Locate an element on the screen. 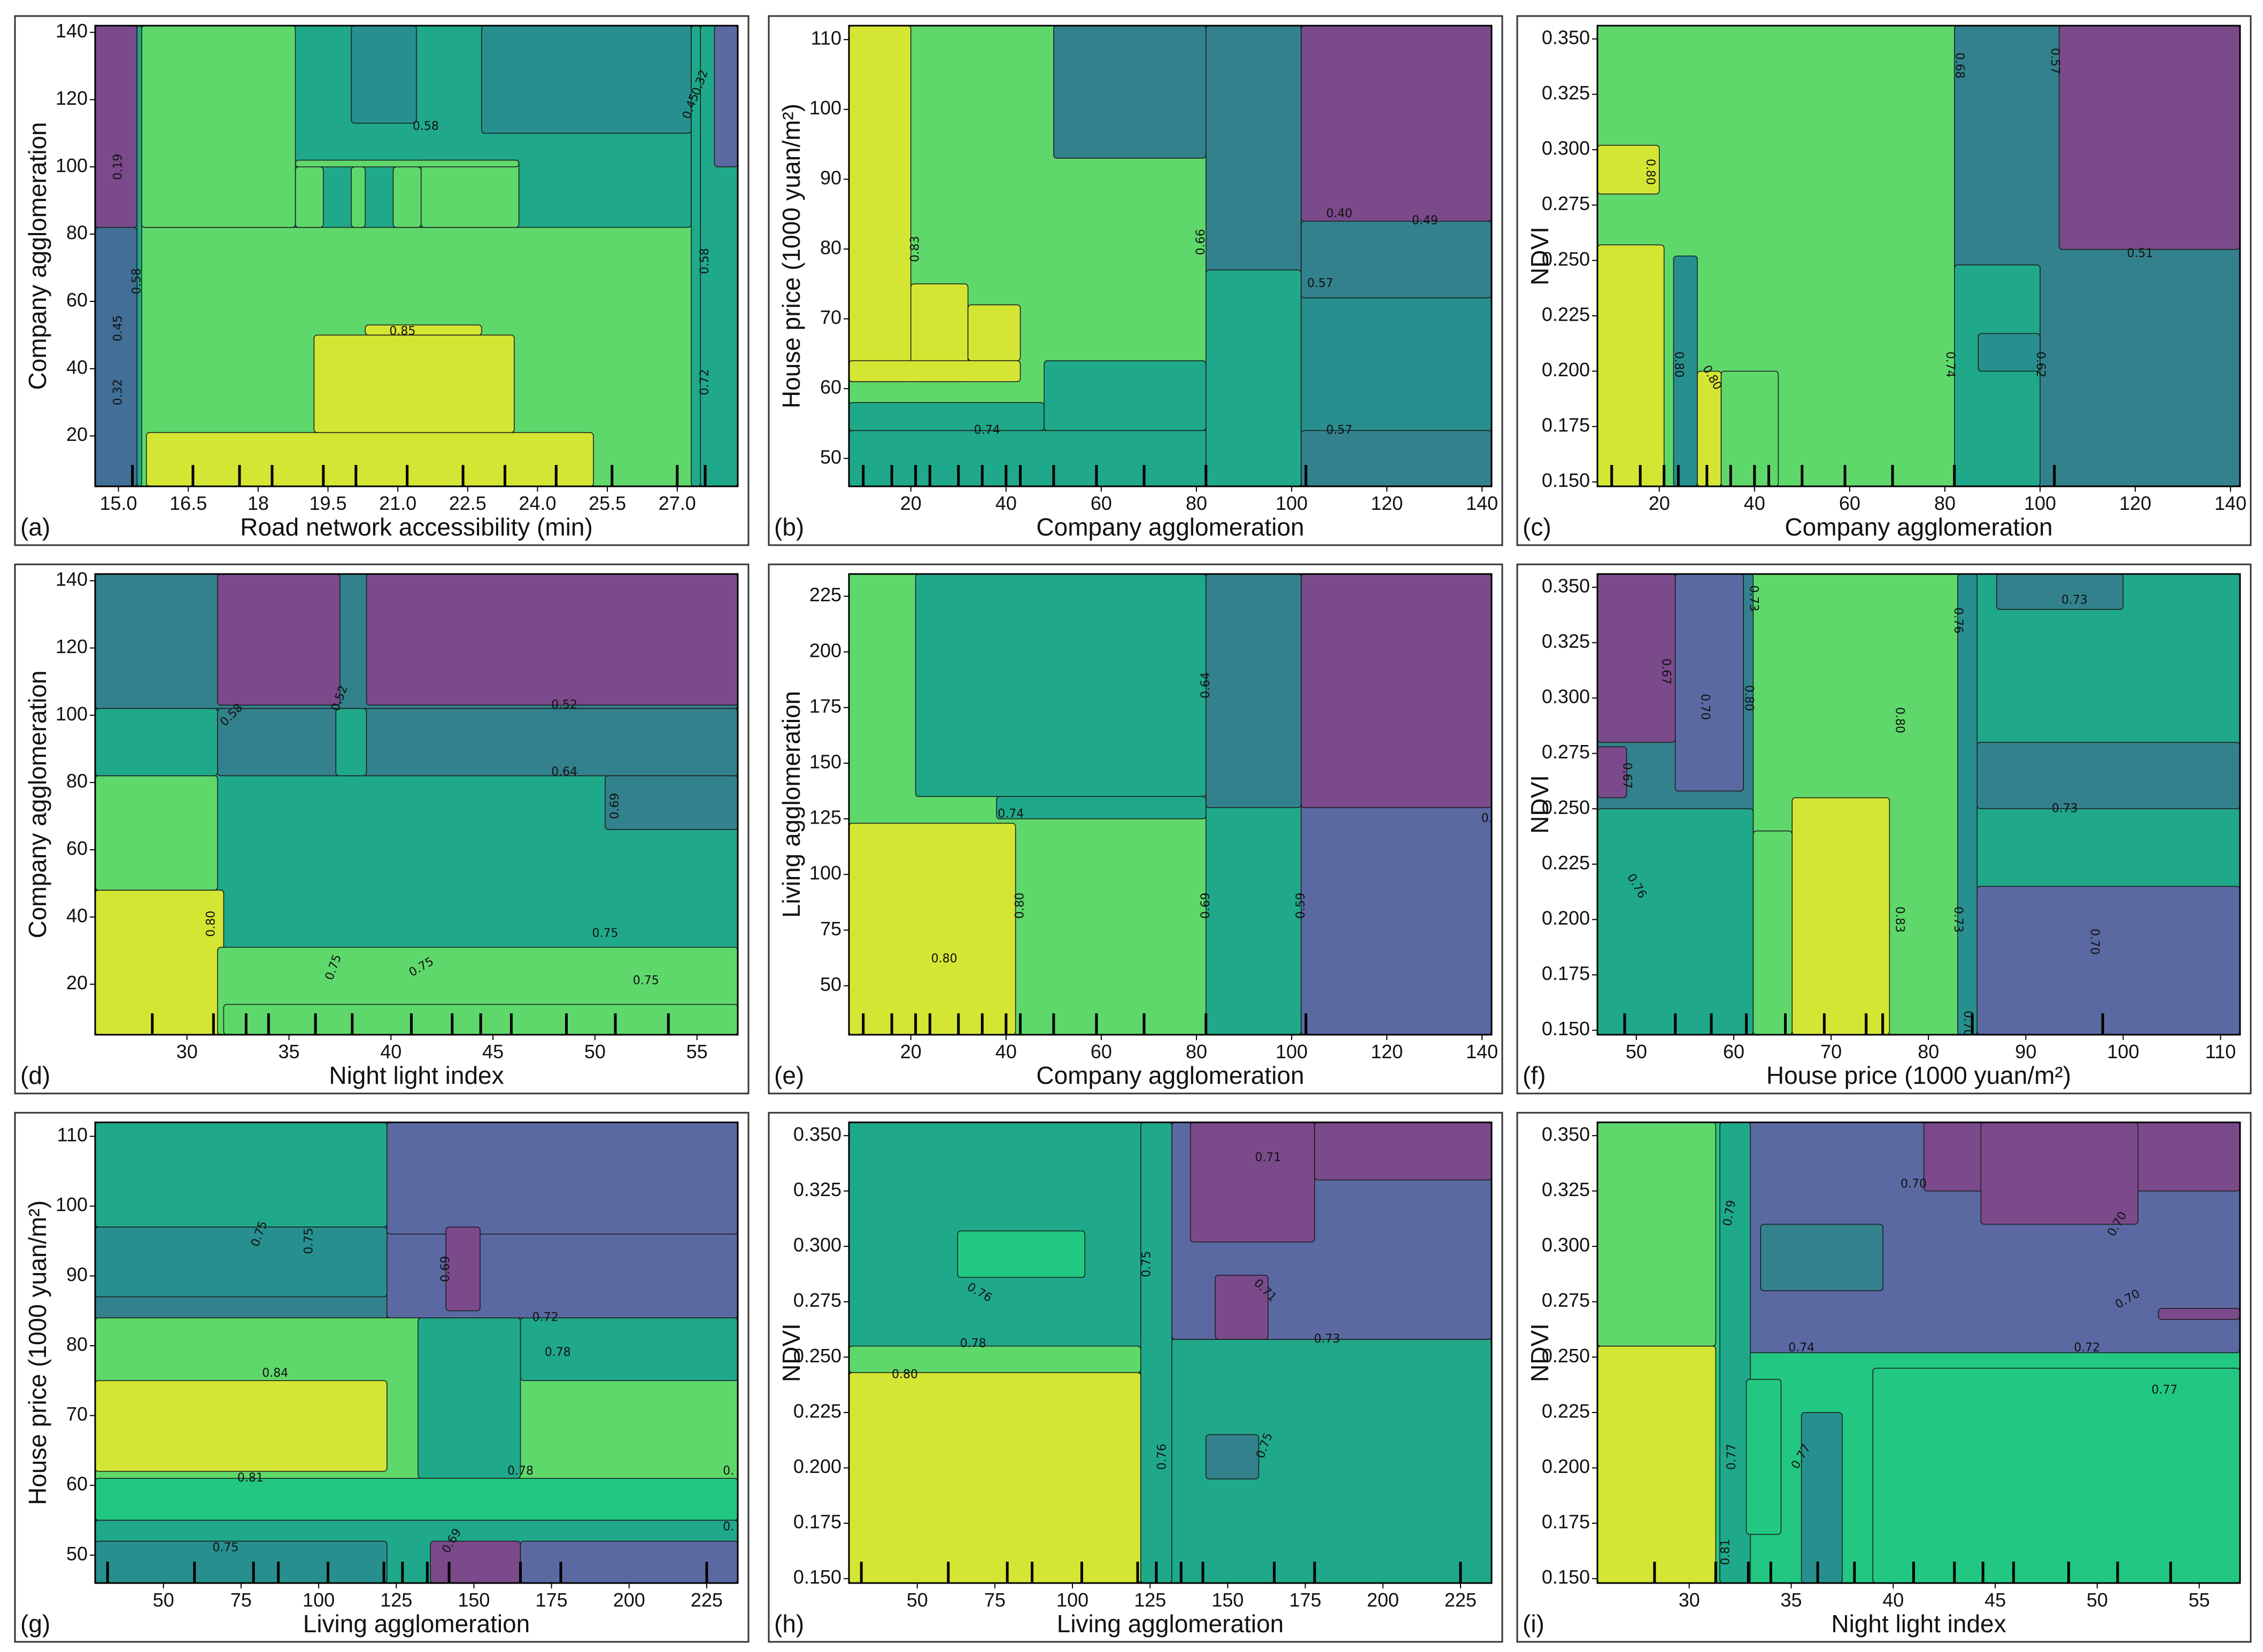 The height and width of the screenshot is (1652, 2263). y-tick-label: 150 is located at coordinates (825, 761).